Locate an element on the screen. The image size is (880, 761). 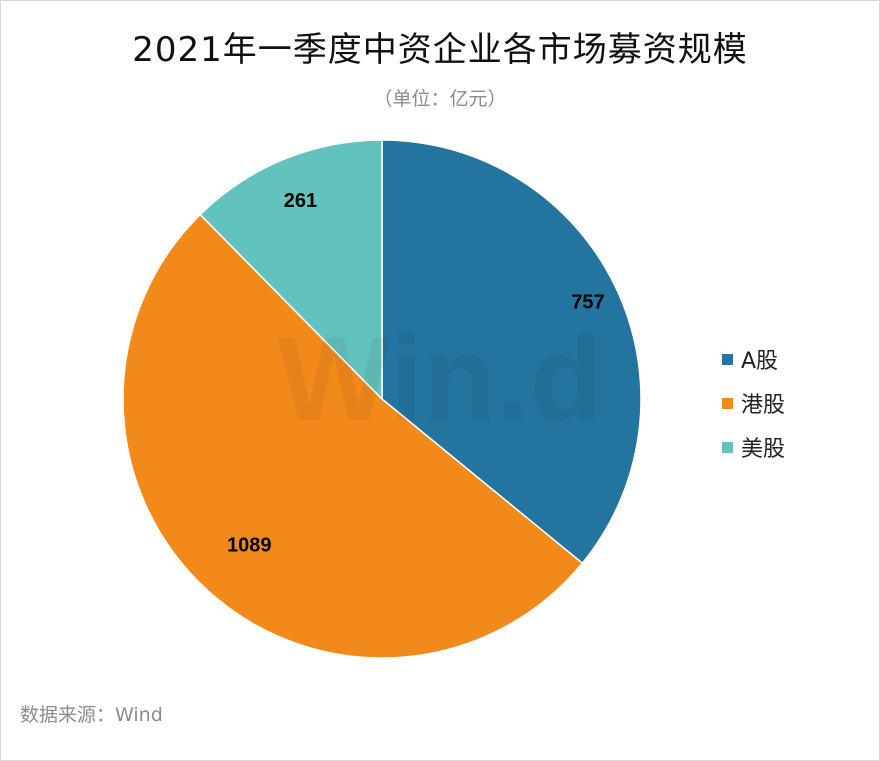
watermark: Win.d is located at coordinates (440, 379).